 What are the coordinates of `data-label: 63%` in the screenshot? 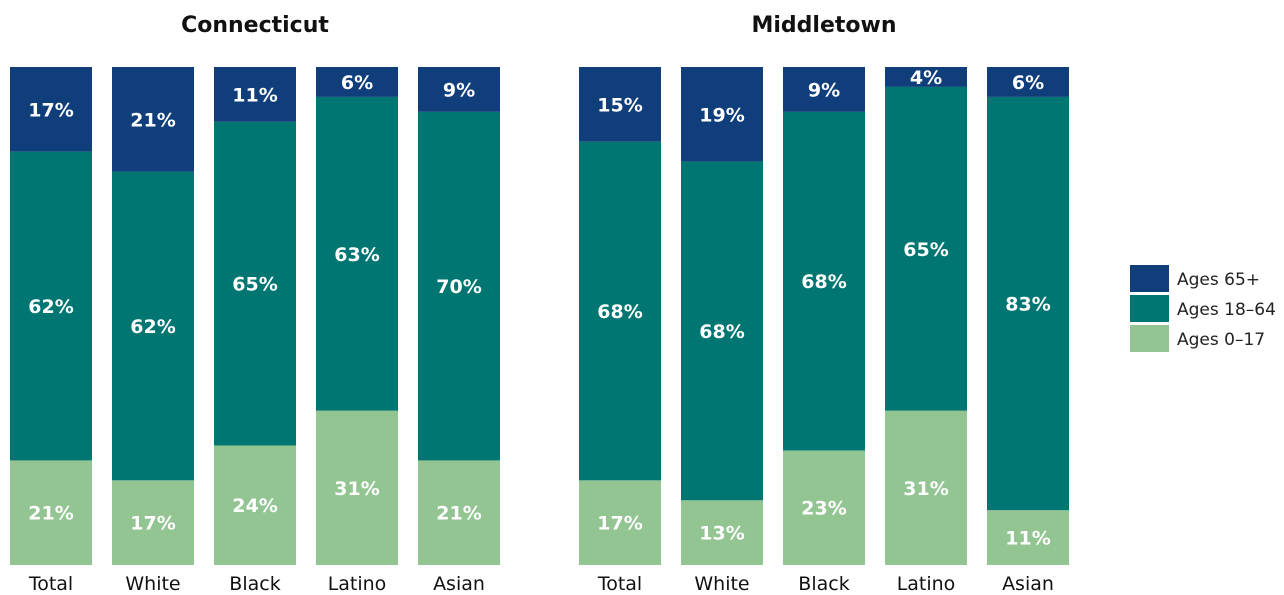 It's located at (356, 255).